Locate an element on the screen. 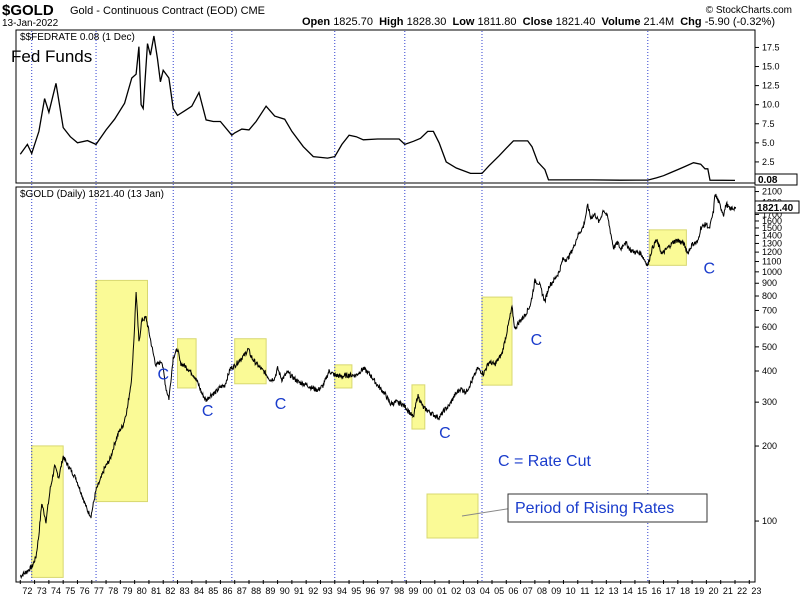 The width and height of the screenshot is (800, 600). gold-y-tick-label: 1100 is located at coordinates (771, 262).